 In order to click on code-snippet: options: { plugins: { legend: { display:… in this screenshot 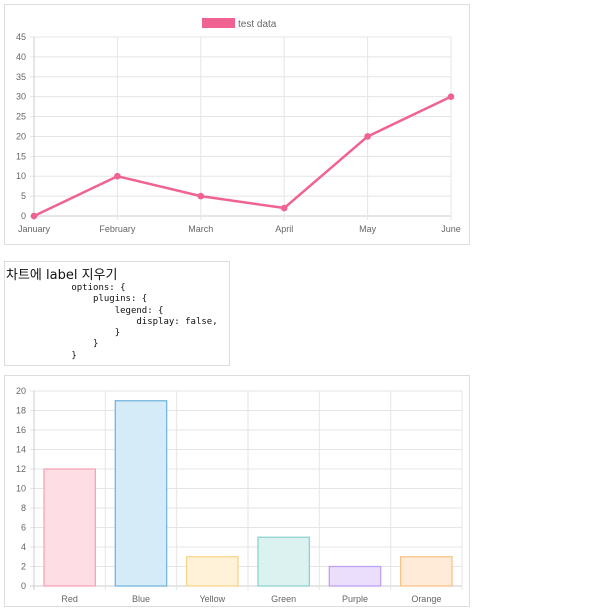, I will do `click(144, 322)`.